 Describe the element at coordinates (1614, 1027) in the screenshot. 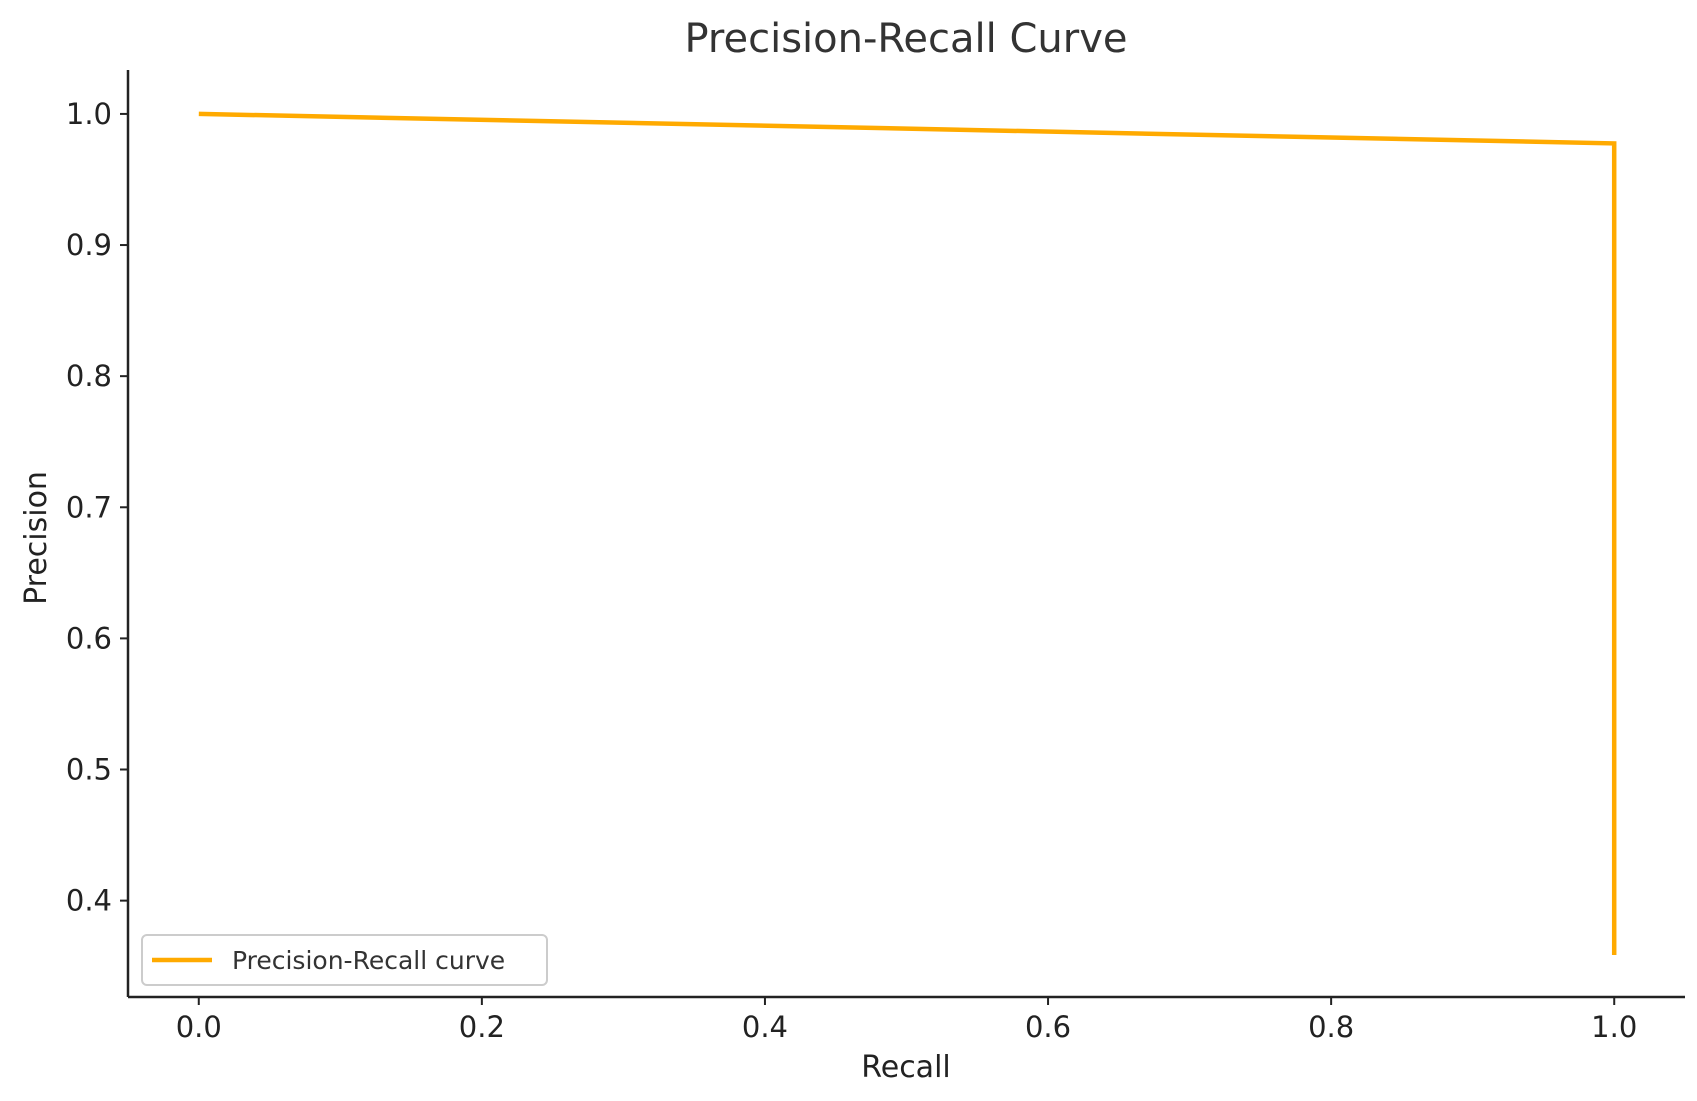

I see `x-tick-label: 1.0` at that location.